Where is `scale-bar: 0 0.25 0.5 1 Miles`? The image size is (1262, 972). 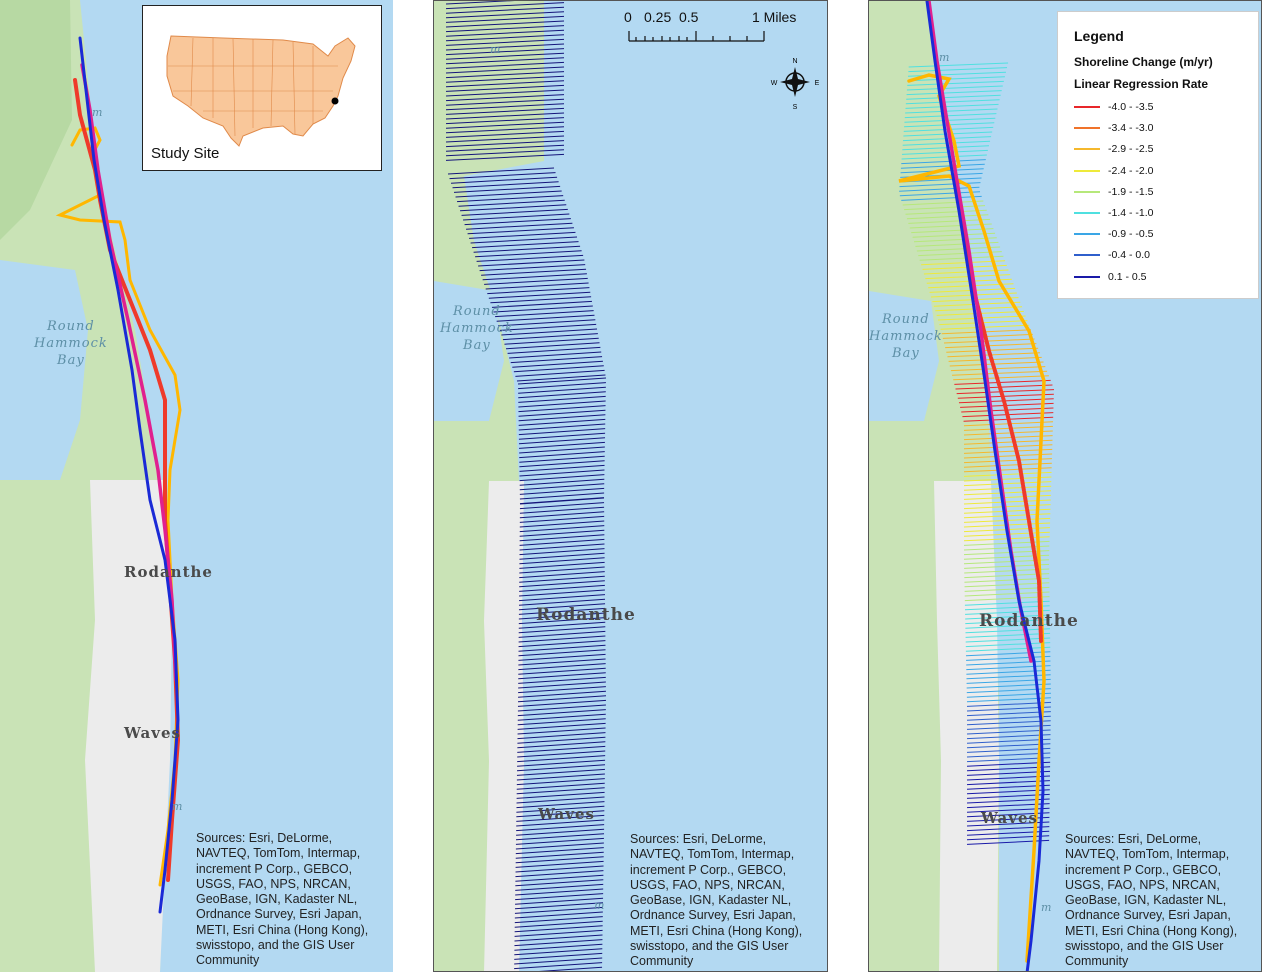
scale-bar: 0 0.25 0.5 1 Miles is located at coordinates (714, 25).